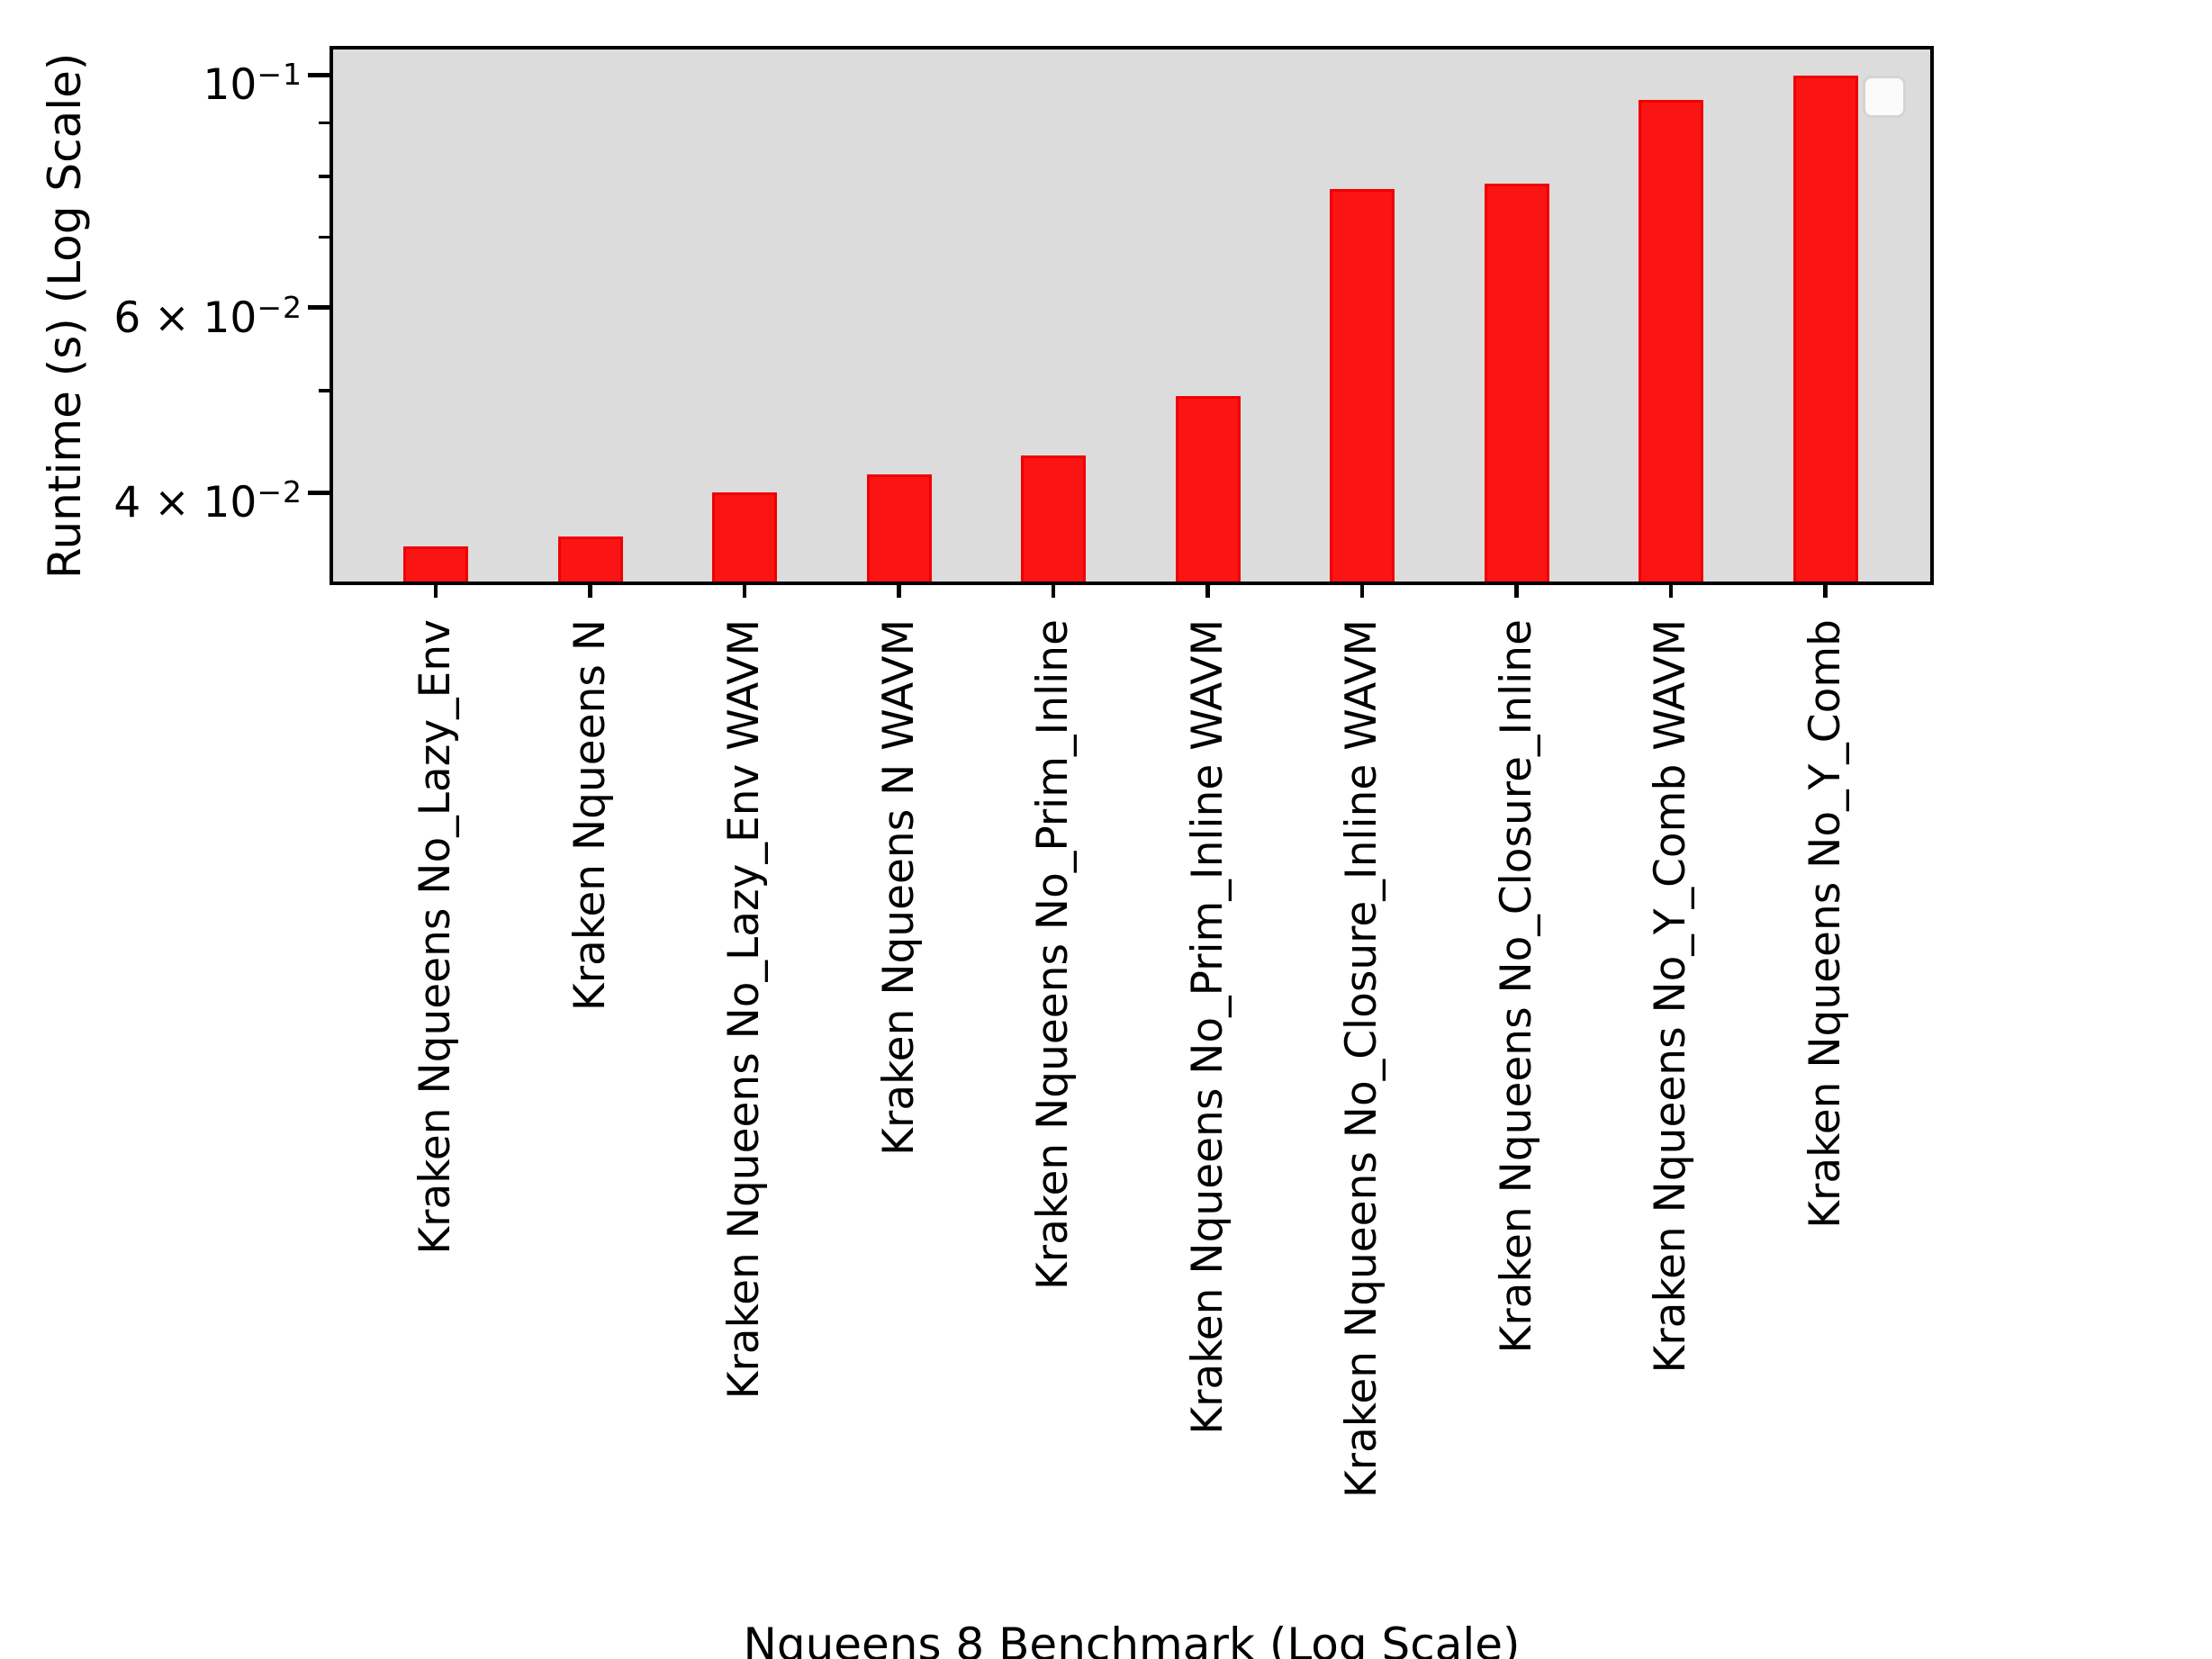 The width and height of the screenshot is (2212, 1659). What do you see at coordinates (1670, 996) in the screenshot?
I see `x-category-label-9: Kraken Nqueens No_Y_Comb WAVM` at bounding box center [1670, 996].